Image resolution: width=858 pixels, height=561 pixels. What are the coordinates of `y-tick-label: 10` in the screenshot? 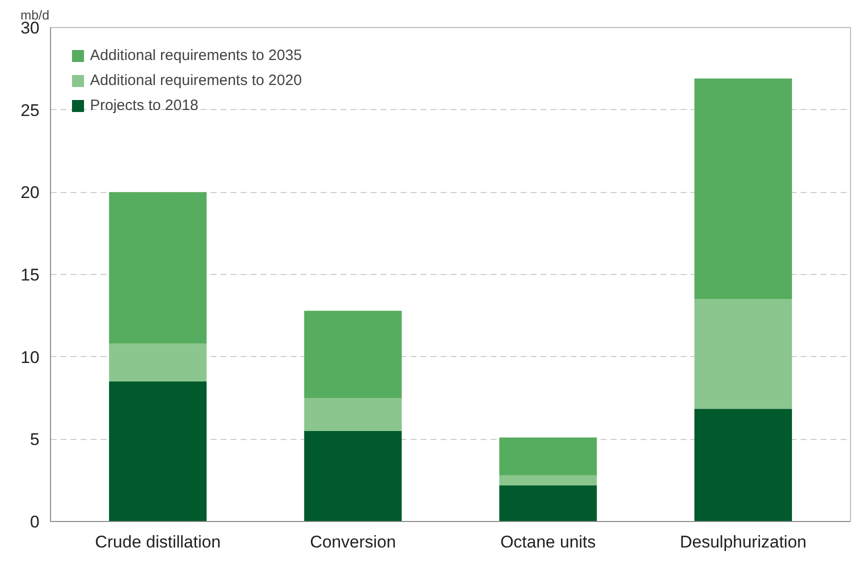 It's located at (30, 357).